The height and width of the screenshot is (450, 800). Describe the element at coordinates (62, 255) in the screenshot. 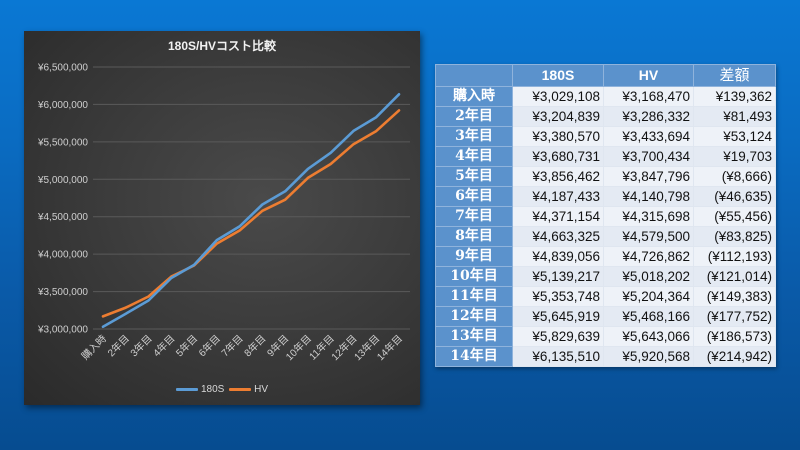

I see `y-tick-label: ¥4,000,000` at that location.